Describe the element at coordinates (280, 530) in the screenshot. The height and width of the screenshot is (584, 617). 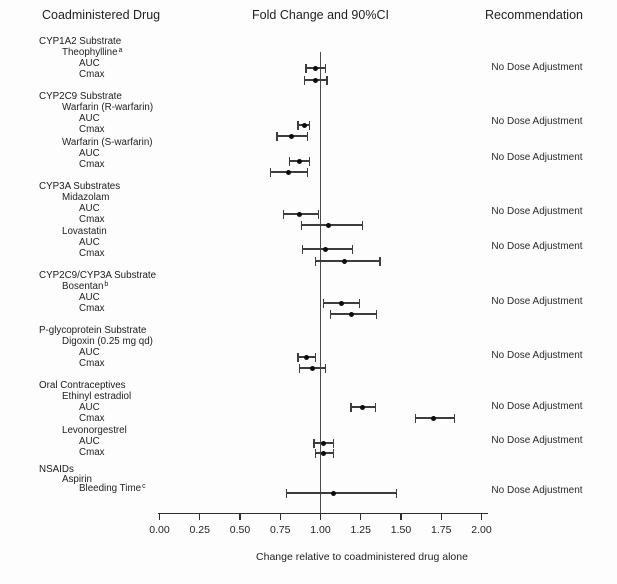
I see `x-axis-tick-label: 0.75` at that location.